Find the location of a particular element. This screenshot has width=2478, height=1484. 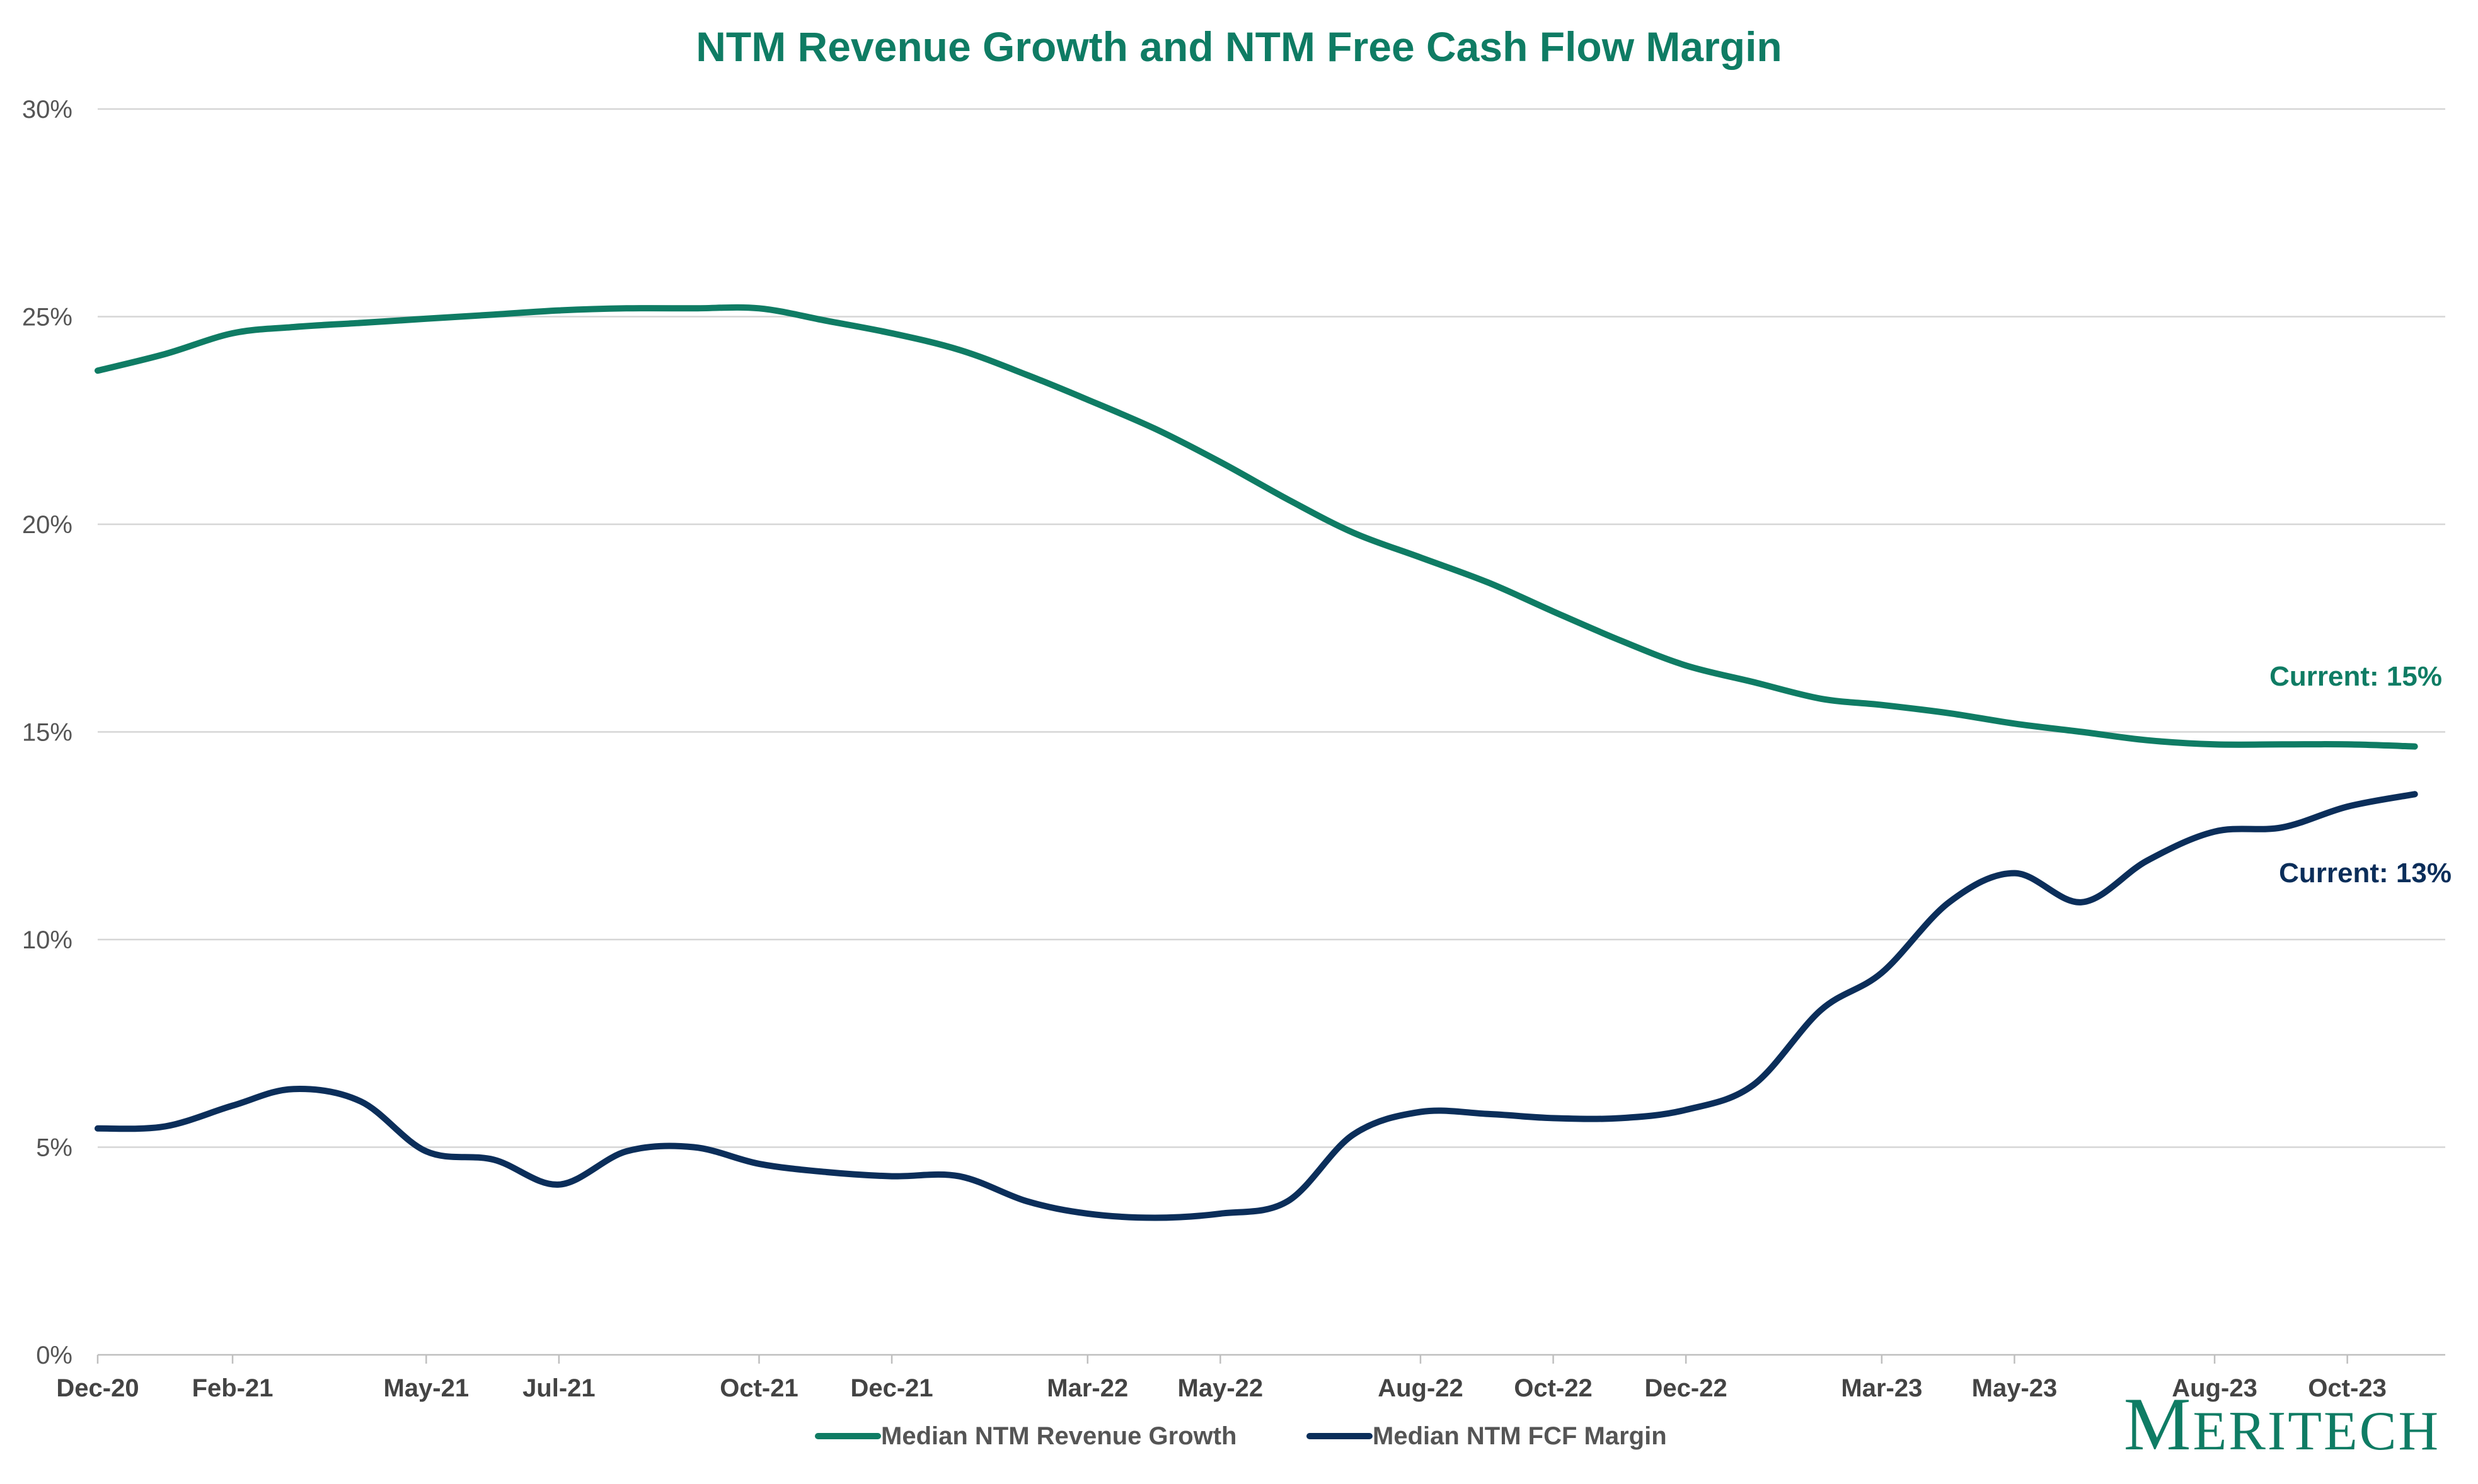

y-tick-label: 10% is located at coordinates (47, 940).